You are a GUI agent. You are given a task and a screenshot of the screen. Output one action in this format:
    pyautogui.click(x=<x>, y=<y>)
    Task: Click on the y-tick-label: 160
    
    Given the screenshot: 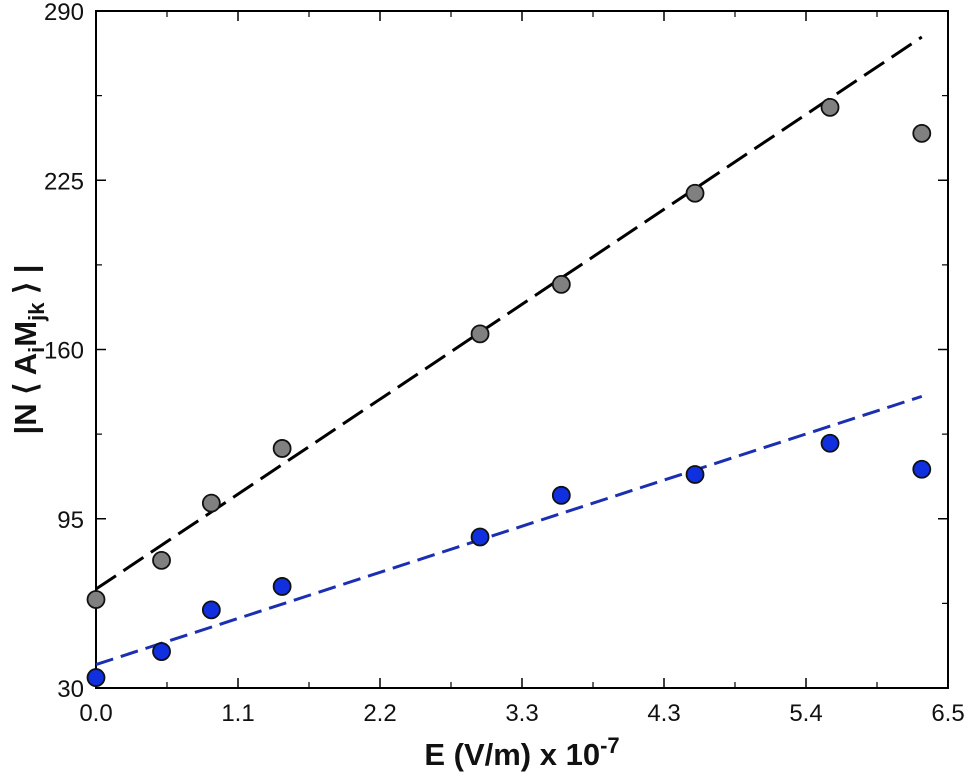 What is the action you would take?
    pyautogui.click(x=64, y=351)
    